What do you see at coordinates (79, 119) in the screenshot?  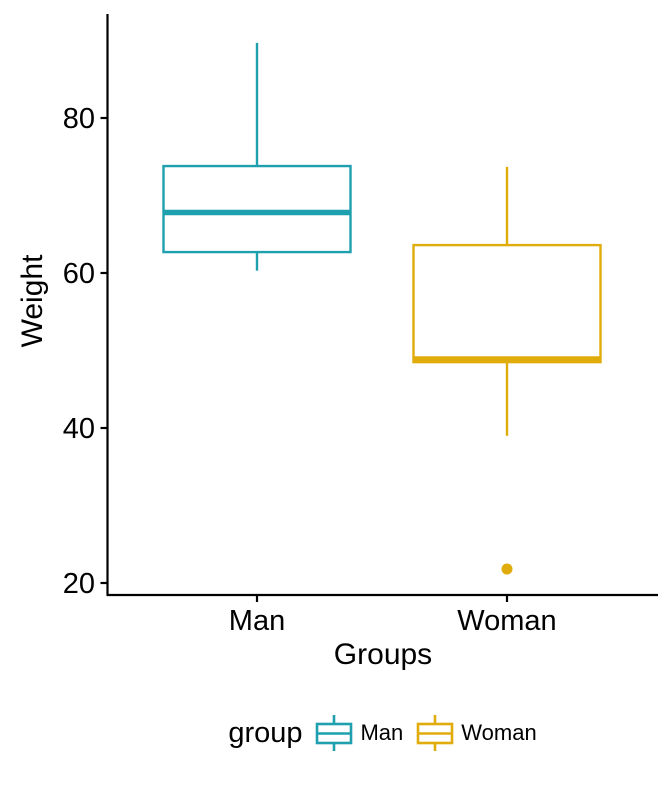 I see `y-tick-label: 80` at bounding box center [79, 119].